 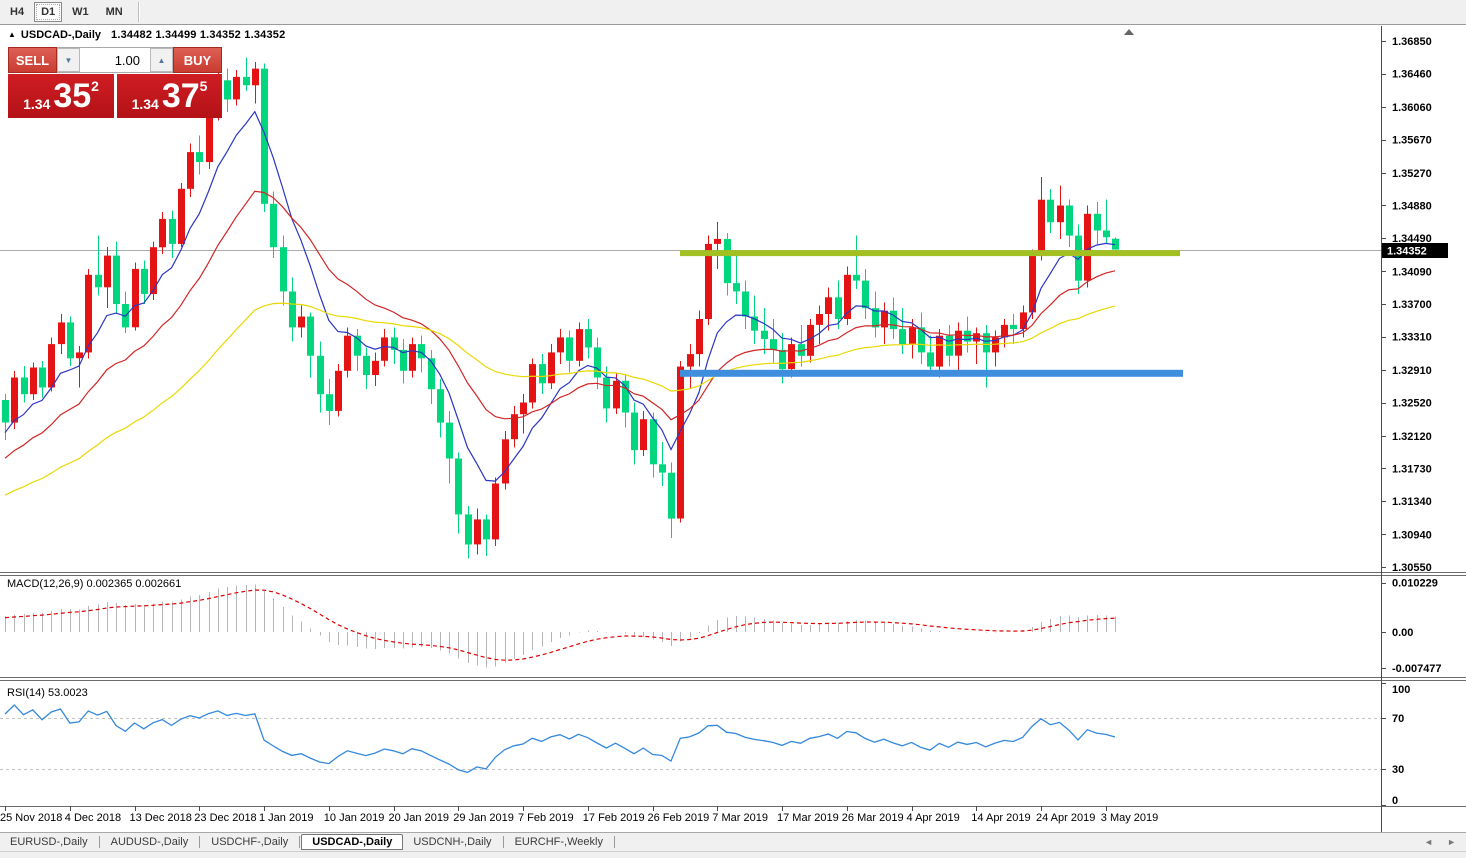 I want to click on svg-text: 1 Jan 2019, so click(x=286, y=818).